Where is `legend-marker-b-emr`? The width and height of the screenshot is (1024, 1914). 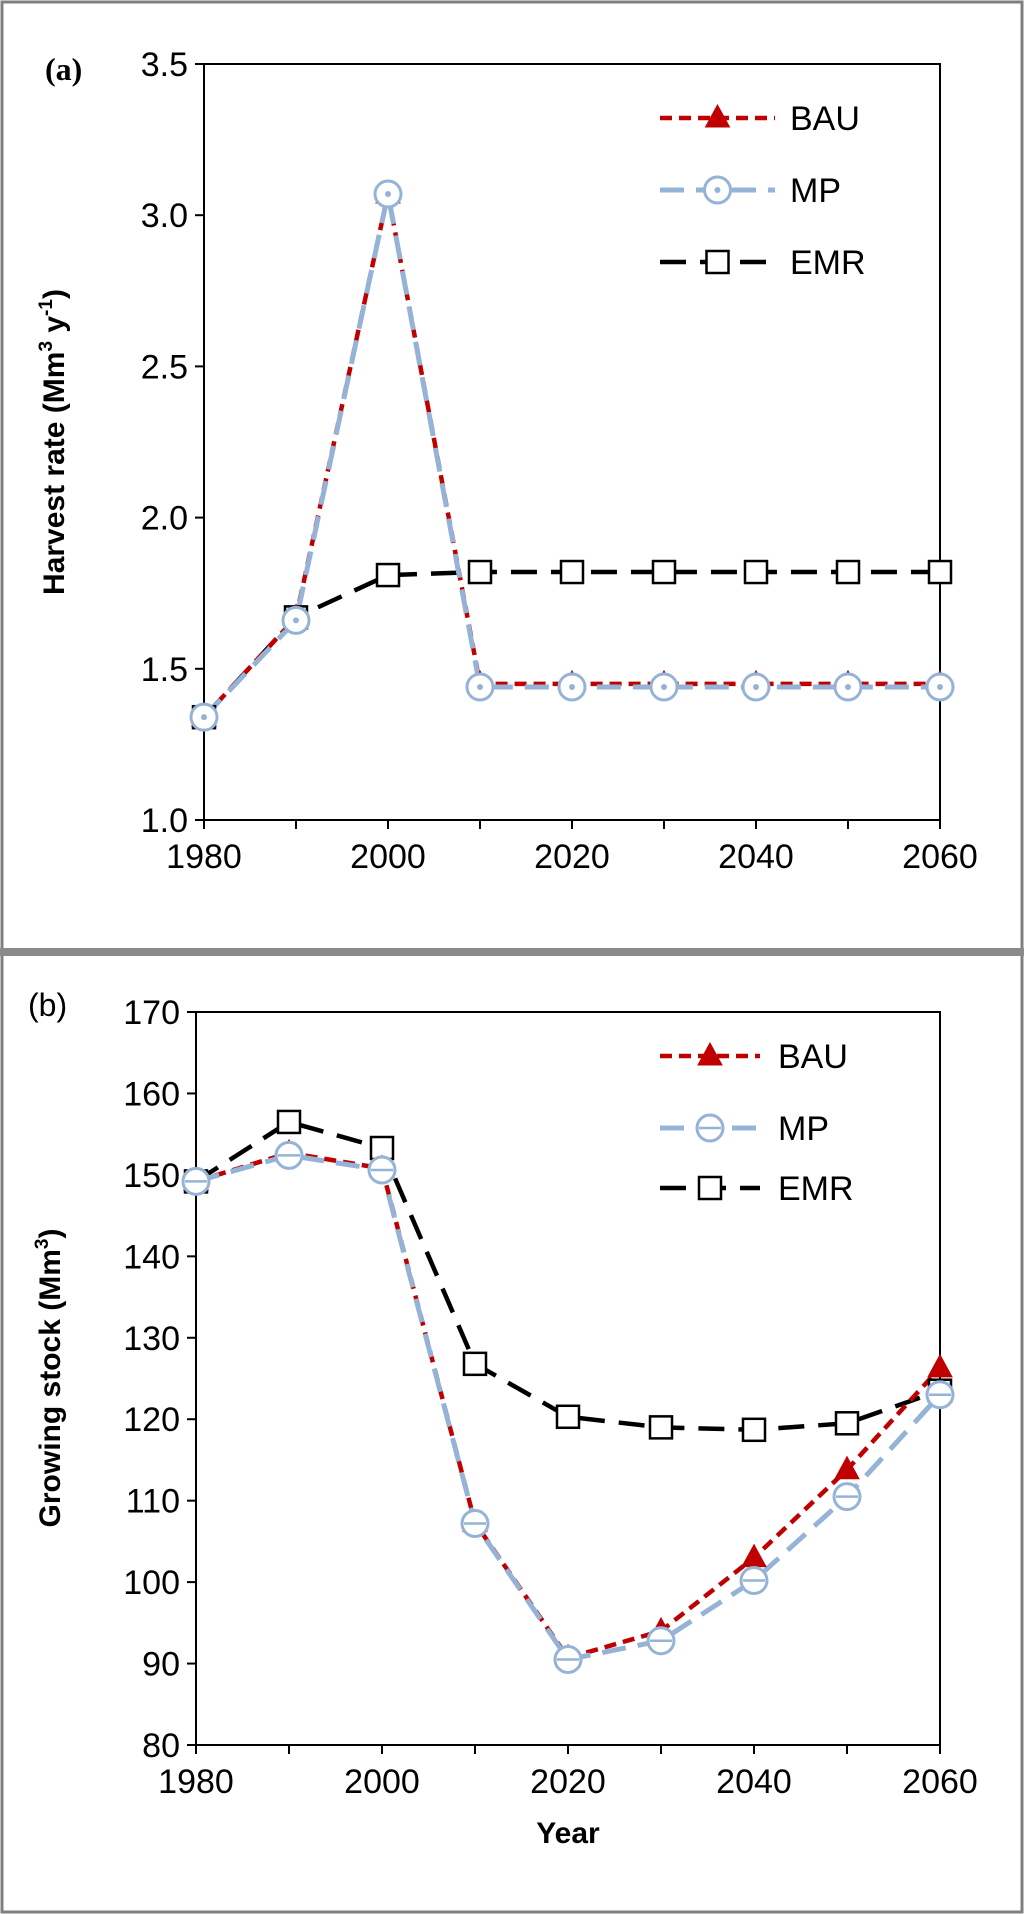
legend-marker-b-emr is located at coordinates (710, 1188).